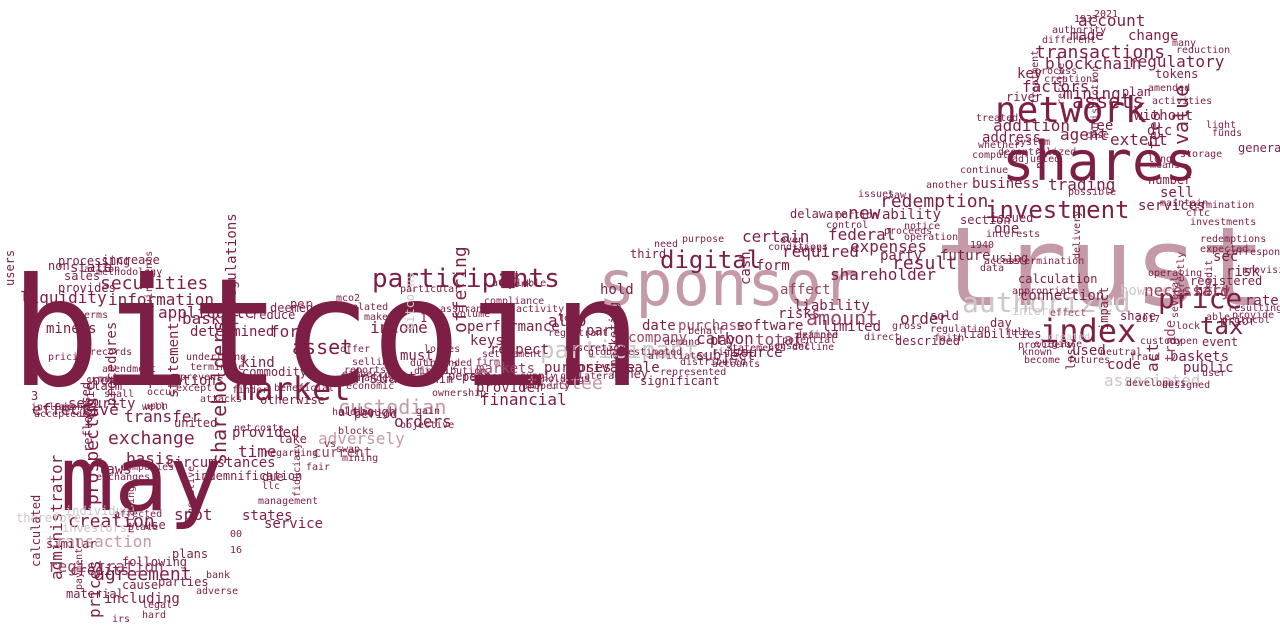  What do you see at coordinates (140, 585) in the screenshot?
I see `word-cause: cause` at bounding box center [140, 585].